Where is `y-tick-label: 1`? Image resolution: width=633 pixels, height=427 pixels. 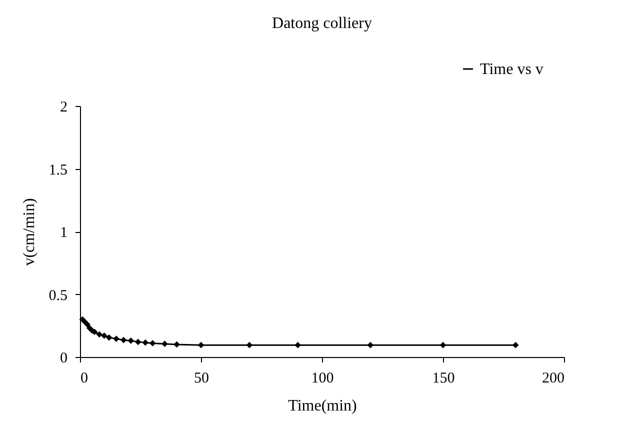
y-tick-label: 1 is located at coordinates (64, 233).